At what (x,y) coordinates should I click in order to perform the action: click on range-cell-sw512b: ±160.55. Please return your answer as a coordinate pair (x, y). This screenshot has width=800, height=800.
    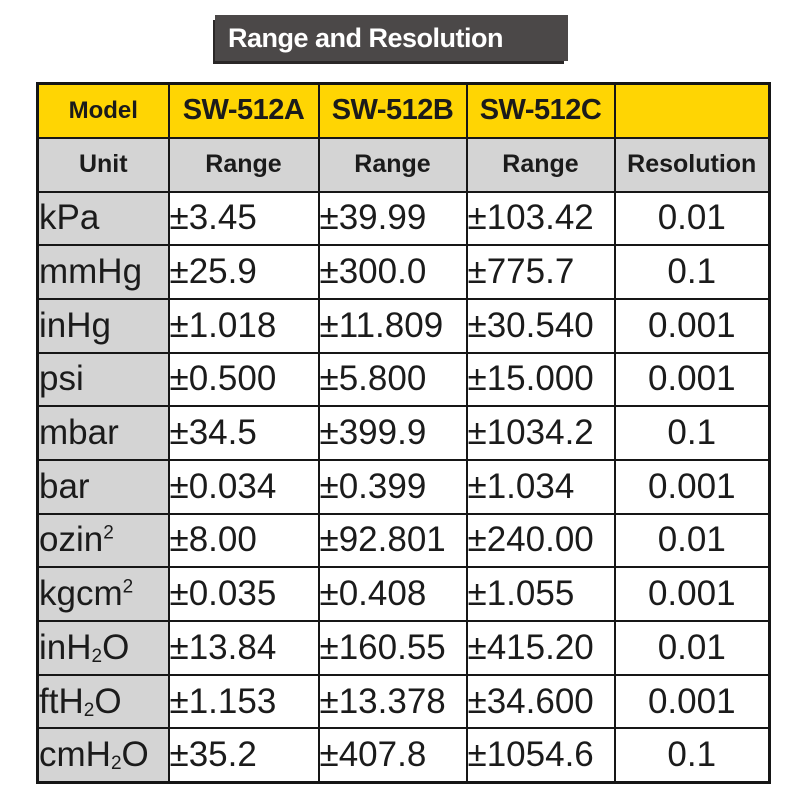
    Looking at the image, I should click on (392, 648).